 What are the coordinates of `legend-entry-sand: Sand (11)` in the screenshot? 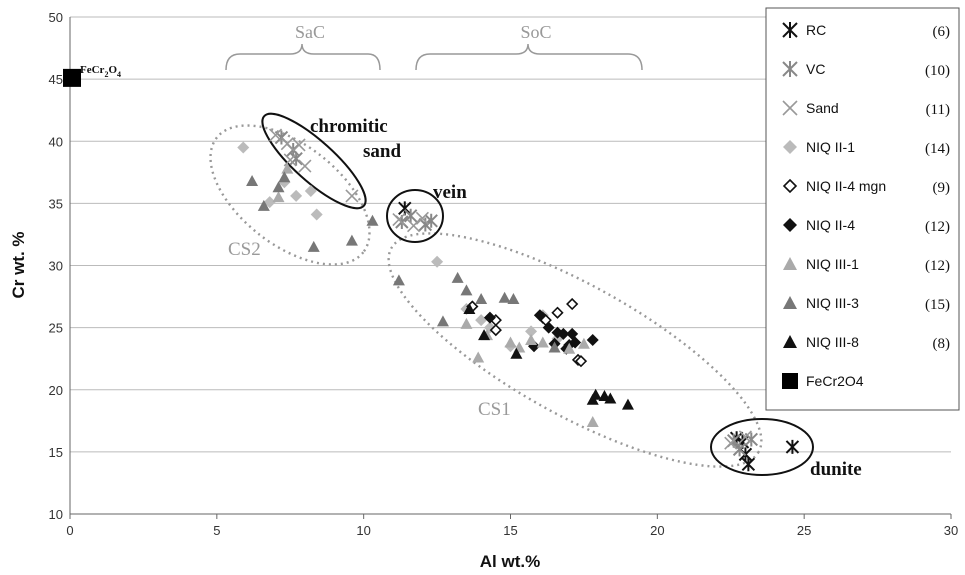 It's located at (866, 109).